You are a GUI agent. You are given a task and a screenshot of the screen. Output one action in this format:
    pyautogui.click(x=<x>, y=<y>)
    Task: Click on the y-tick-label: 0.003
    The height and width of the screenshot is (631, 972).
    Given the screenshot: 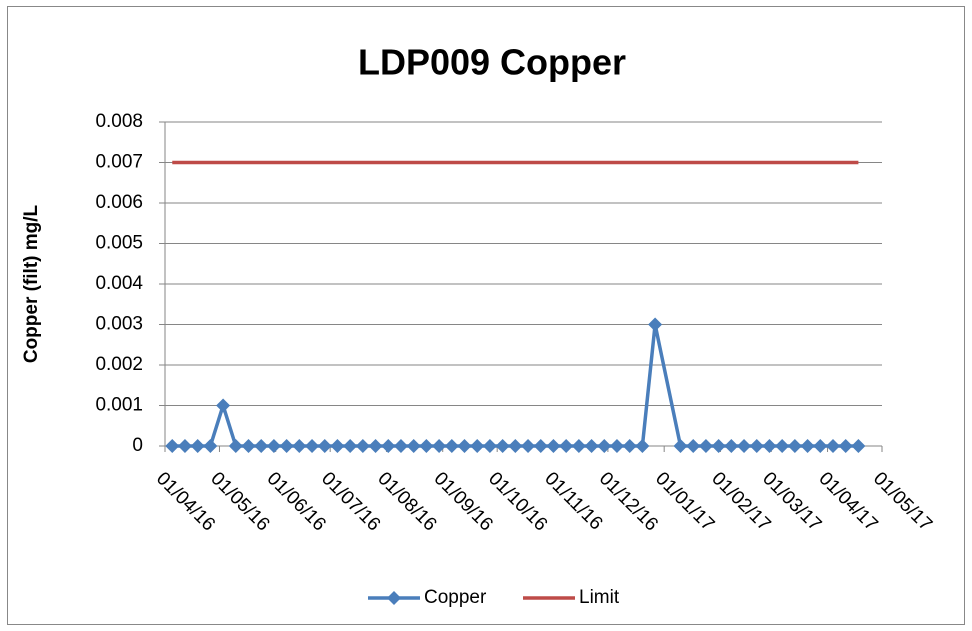 What is the action you would take?
    pyautogui.click(x=119, y=324)
    